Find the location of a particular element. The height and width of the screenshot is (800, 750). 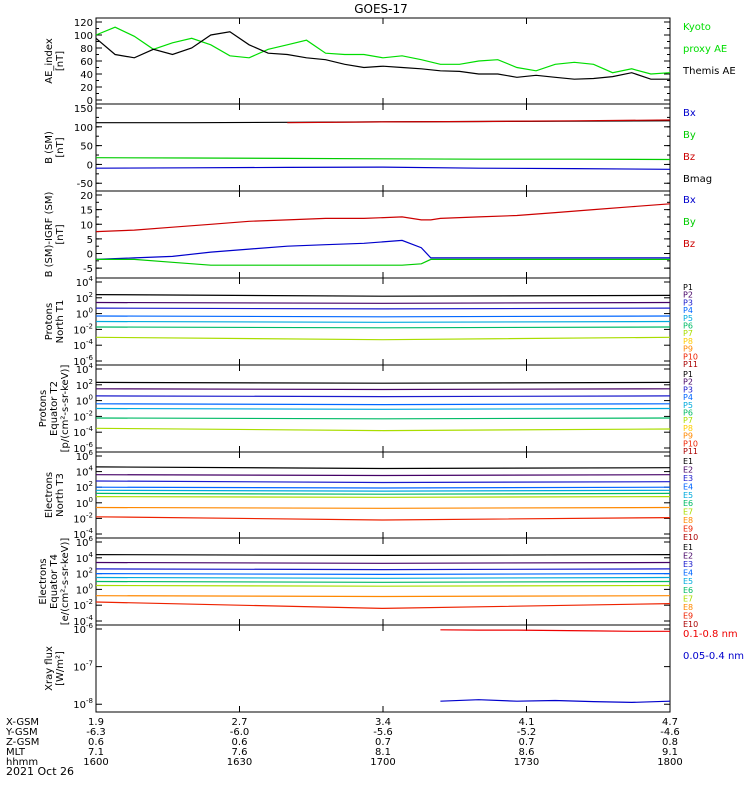

legend-label: E6 is located at coordinates (688, 503).